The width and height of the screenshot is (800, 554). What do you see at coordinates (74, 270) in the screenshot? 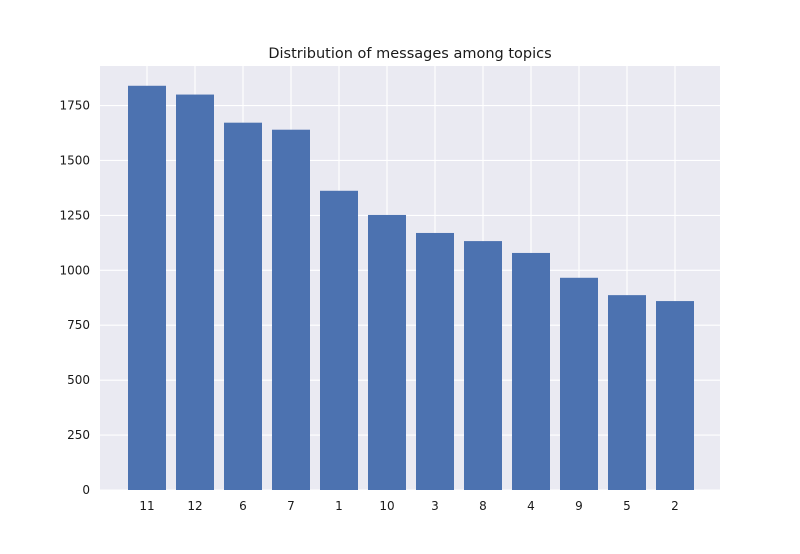
I see `y-tick-label: 1000` at bounding box center [74, 270].